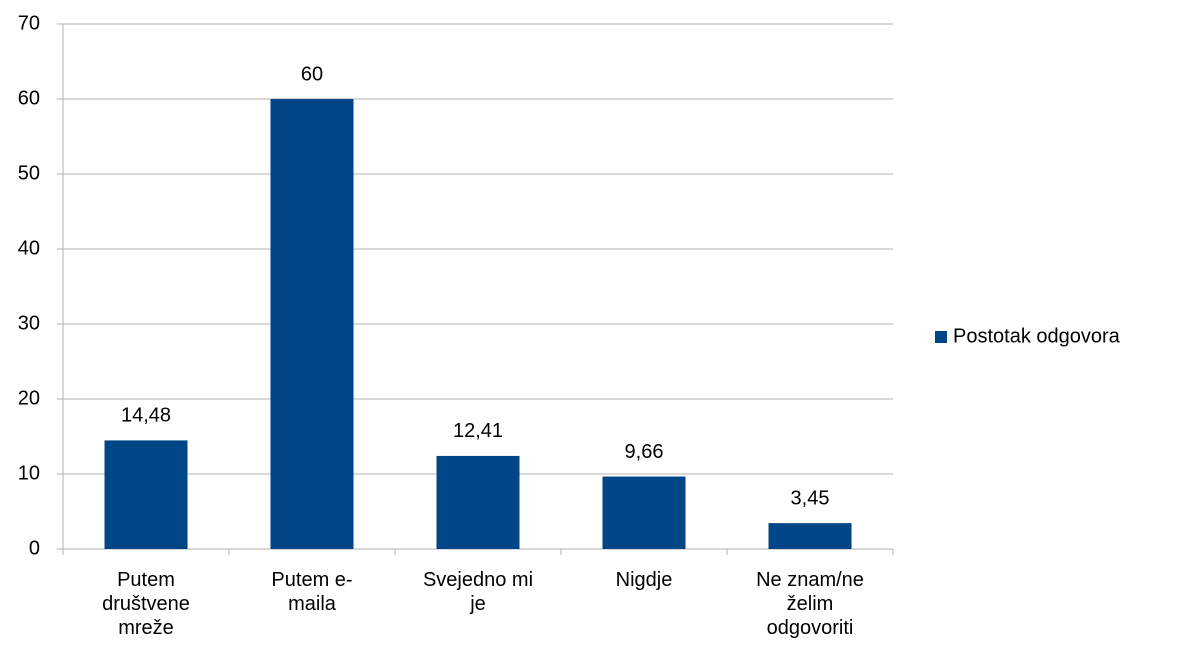  What do you see at coordinates (810, 498) in the screenshot?
I see `value-label: 3,45` at bounding box center [810, 498].